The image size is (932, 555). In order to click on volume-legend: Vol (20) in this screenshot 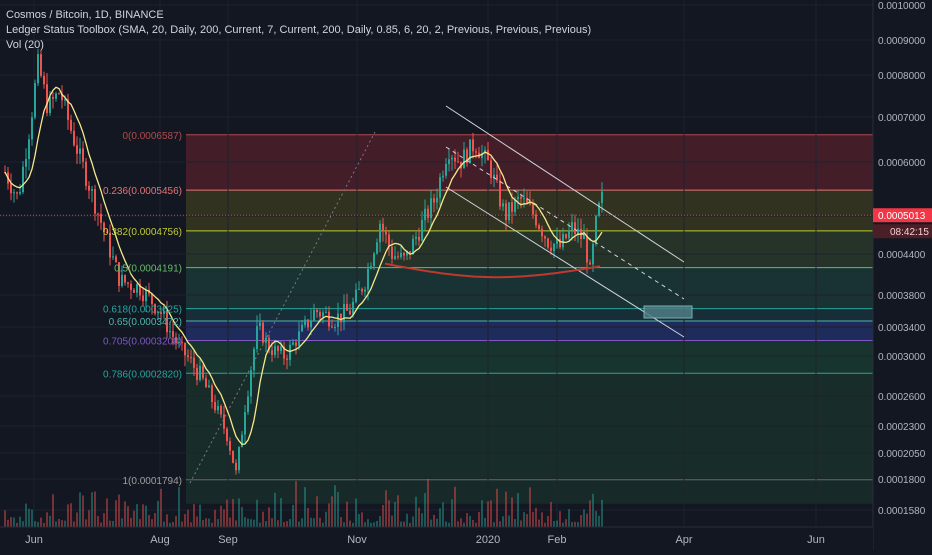, I will do `click(25, 45)`.